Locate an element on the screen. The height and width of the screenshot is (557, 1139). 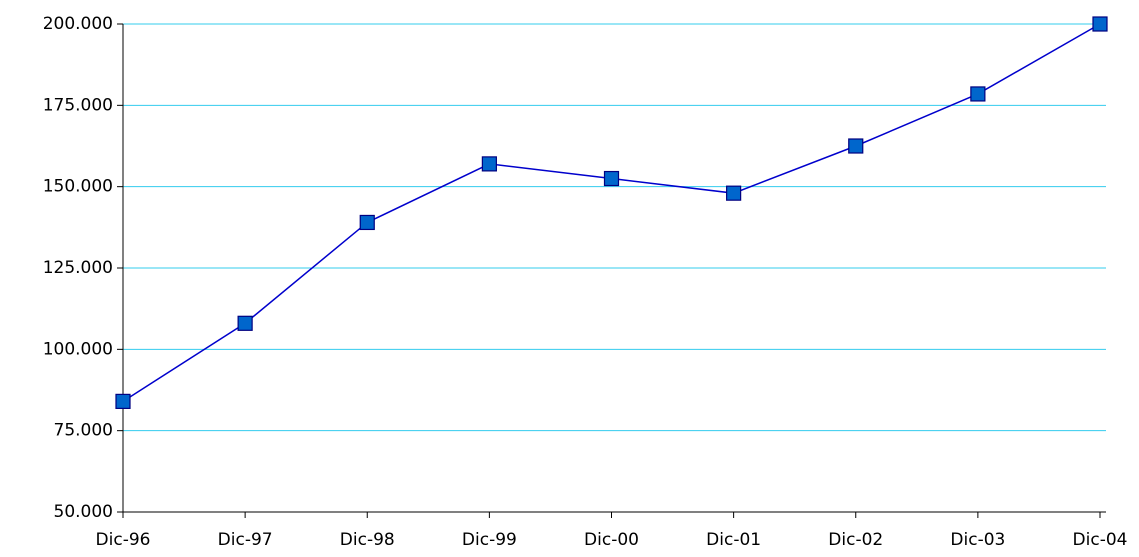
x-tick-label: Dic-98 is located at coordinates (367, 540).